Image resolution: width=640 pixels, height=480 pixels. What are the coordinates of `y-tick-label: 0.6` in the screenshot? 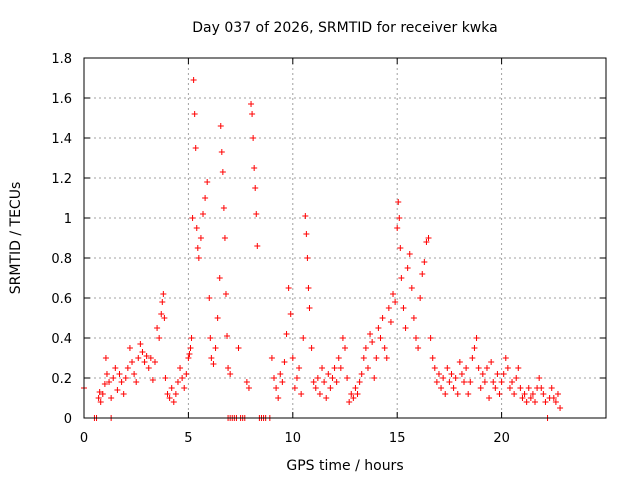 It's located at (61, 299).